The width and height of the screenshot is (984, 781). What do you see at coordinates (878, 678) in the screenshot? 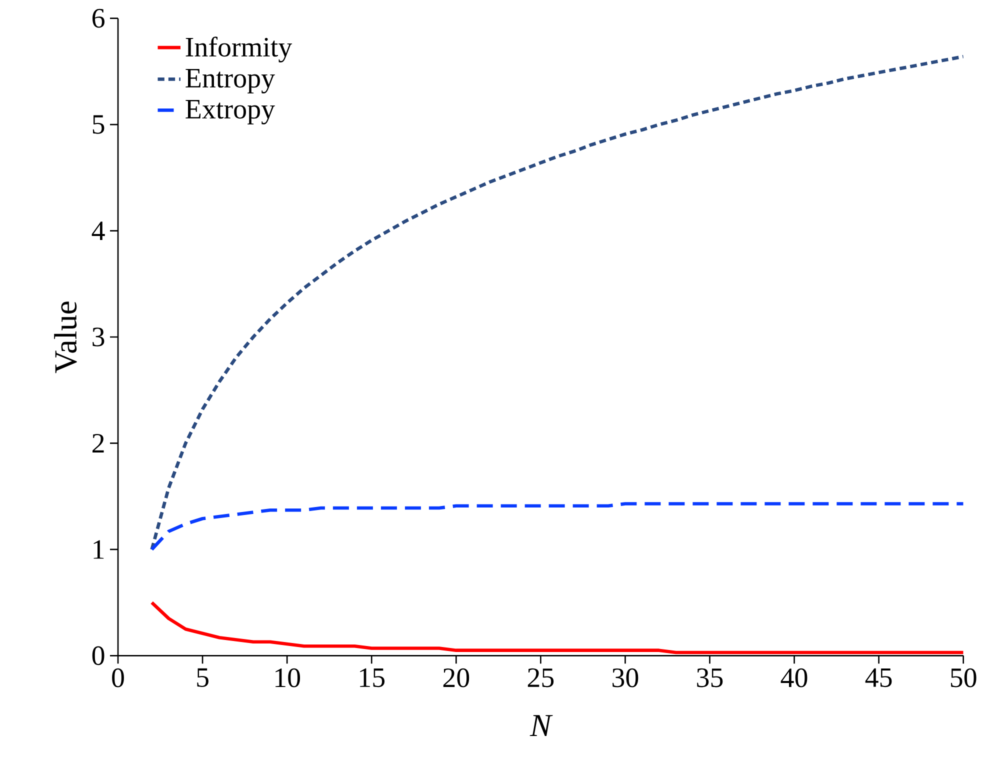
I see `x-tick-label: 45` at bounding box center [878, 678].